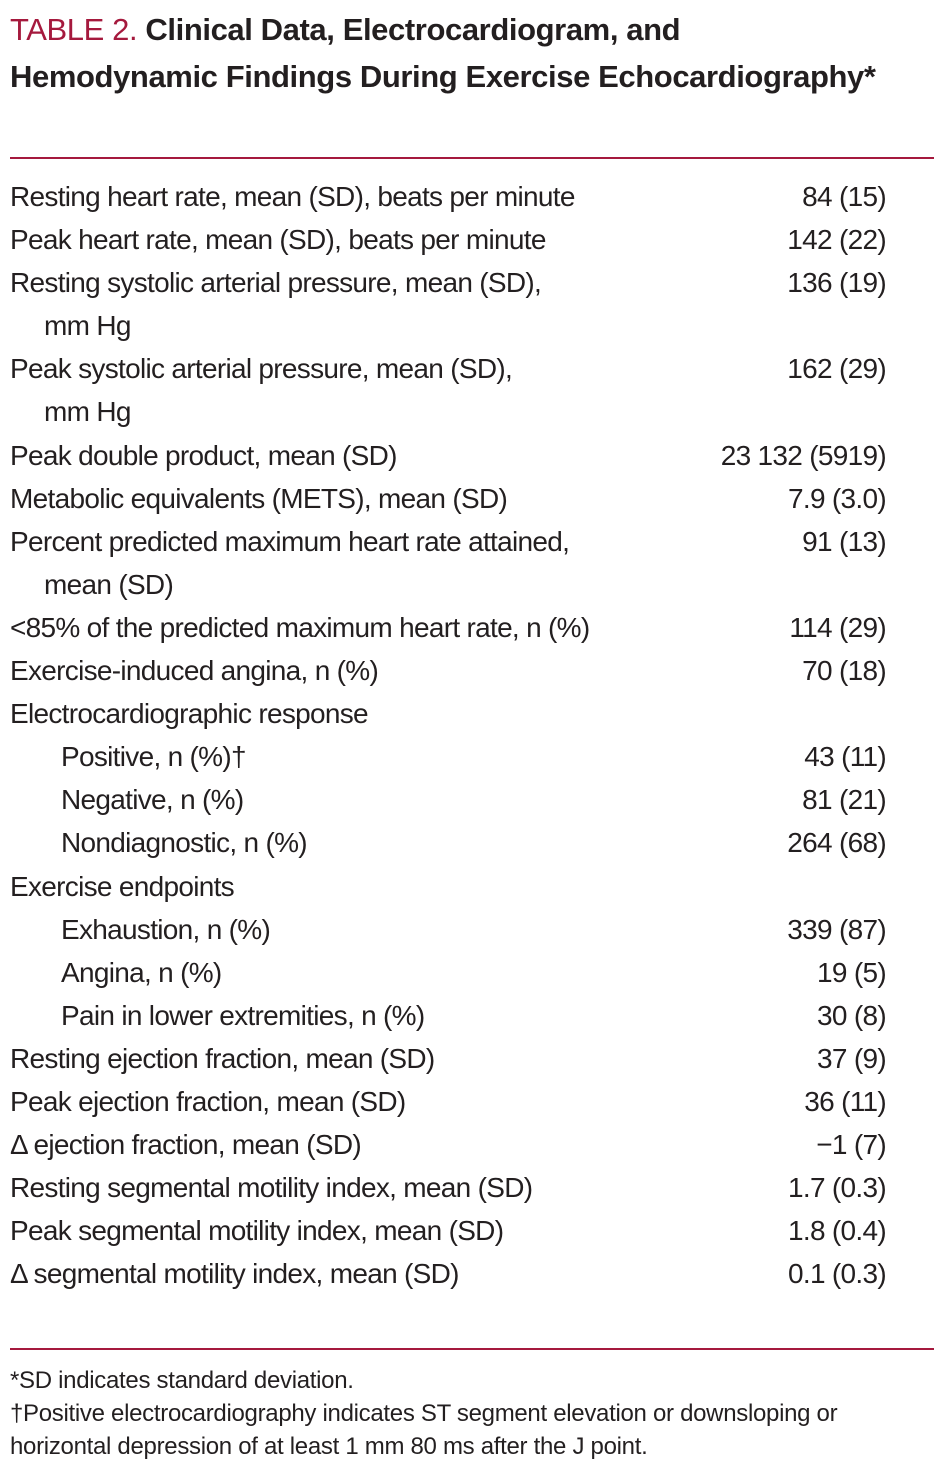 This screenshot has width=939, height=1476. I want to click on table-row: Electrocardiographic response, so click(470, 713).